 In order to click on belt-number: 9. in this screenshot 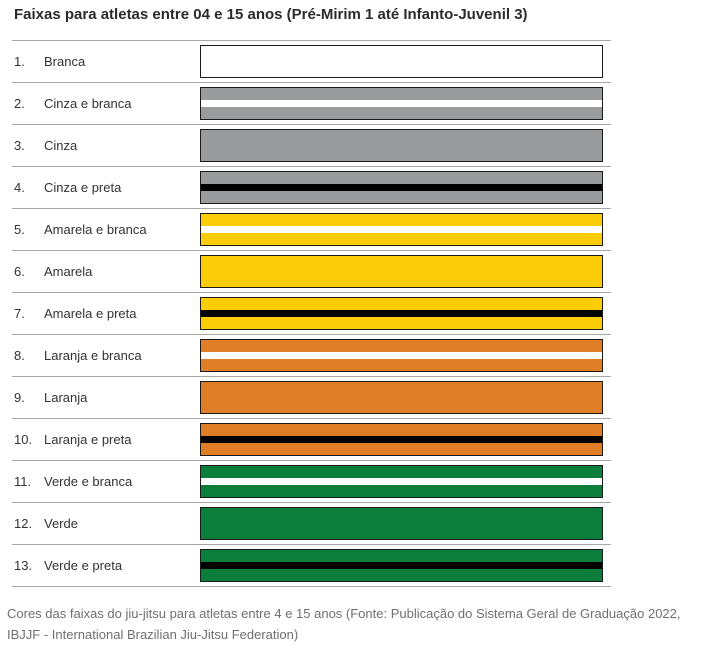, I will do `click(19, 397)`.